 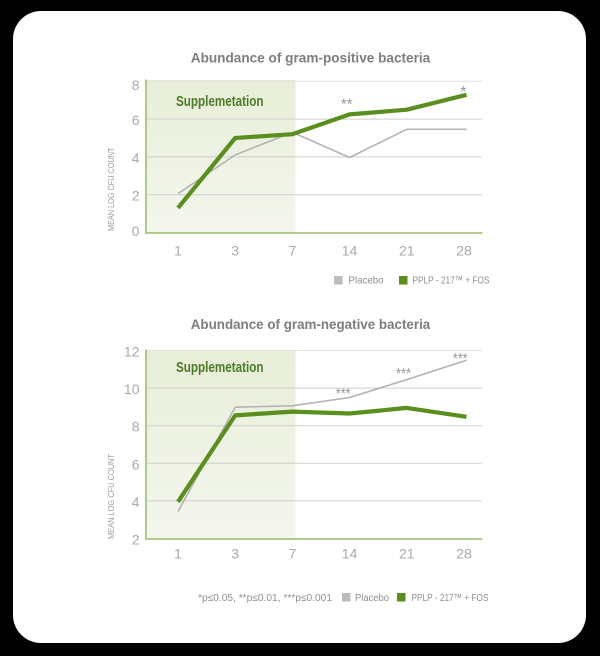 I want to click on svg-text:Abundance of gram-positive bac: Abundance of gram-positive bacteria, so click(x=311, y=58).